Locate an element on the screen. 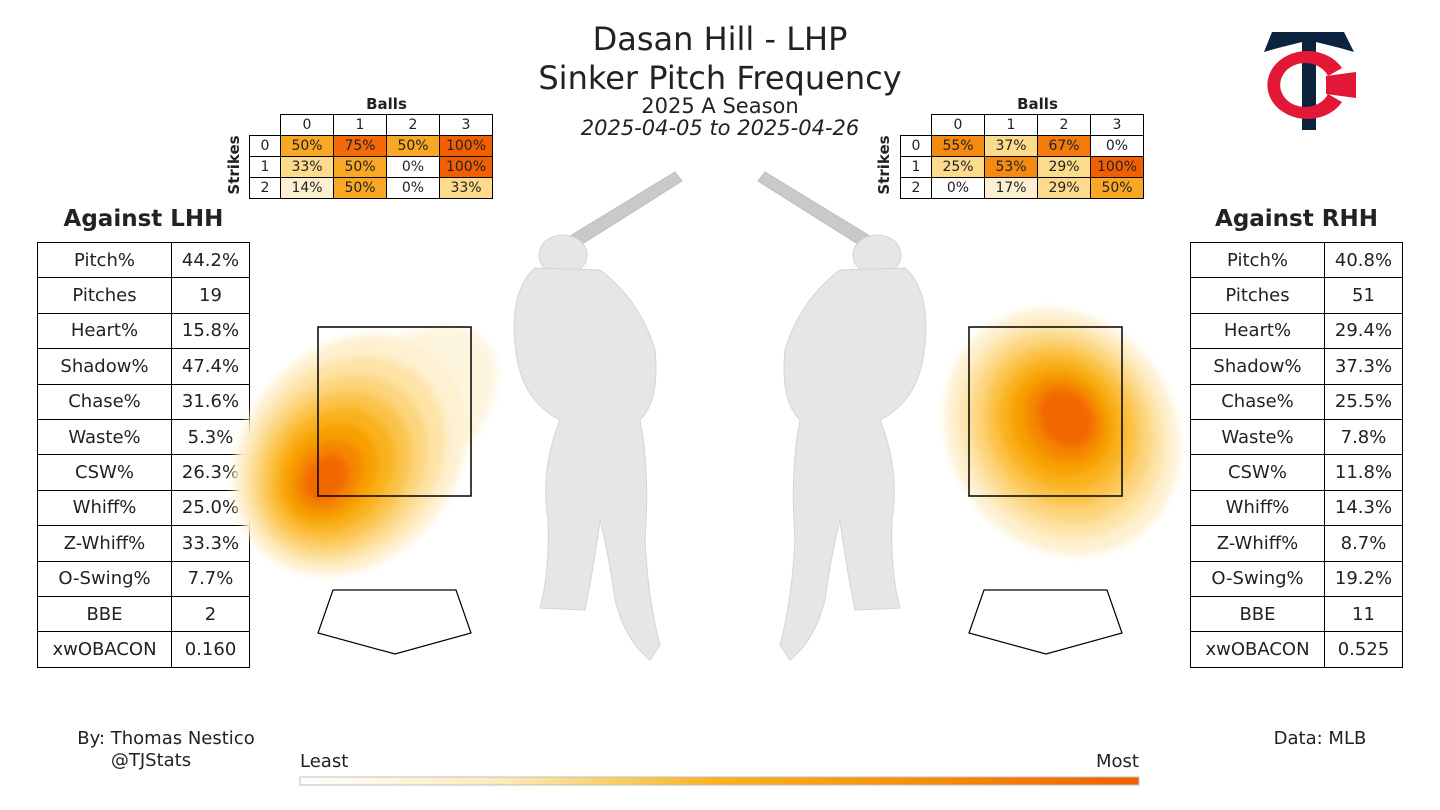  lhh-stats-row: Chase% 31.6% is located at coordinates (143, 401).